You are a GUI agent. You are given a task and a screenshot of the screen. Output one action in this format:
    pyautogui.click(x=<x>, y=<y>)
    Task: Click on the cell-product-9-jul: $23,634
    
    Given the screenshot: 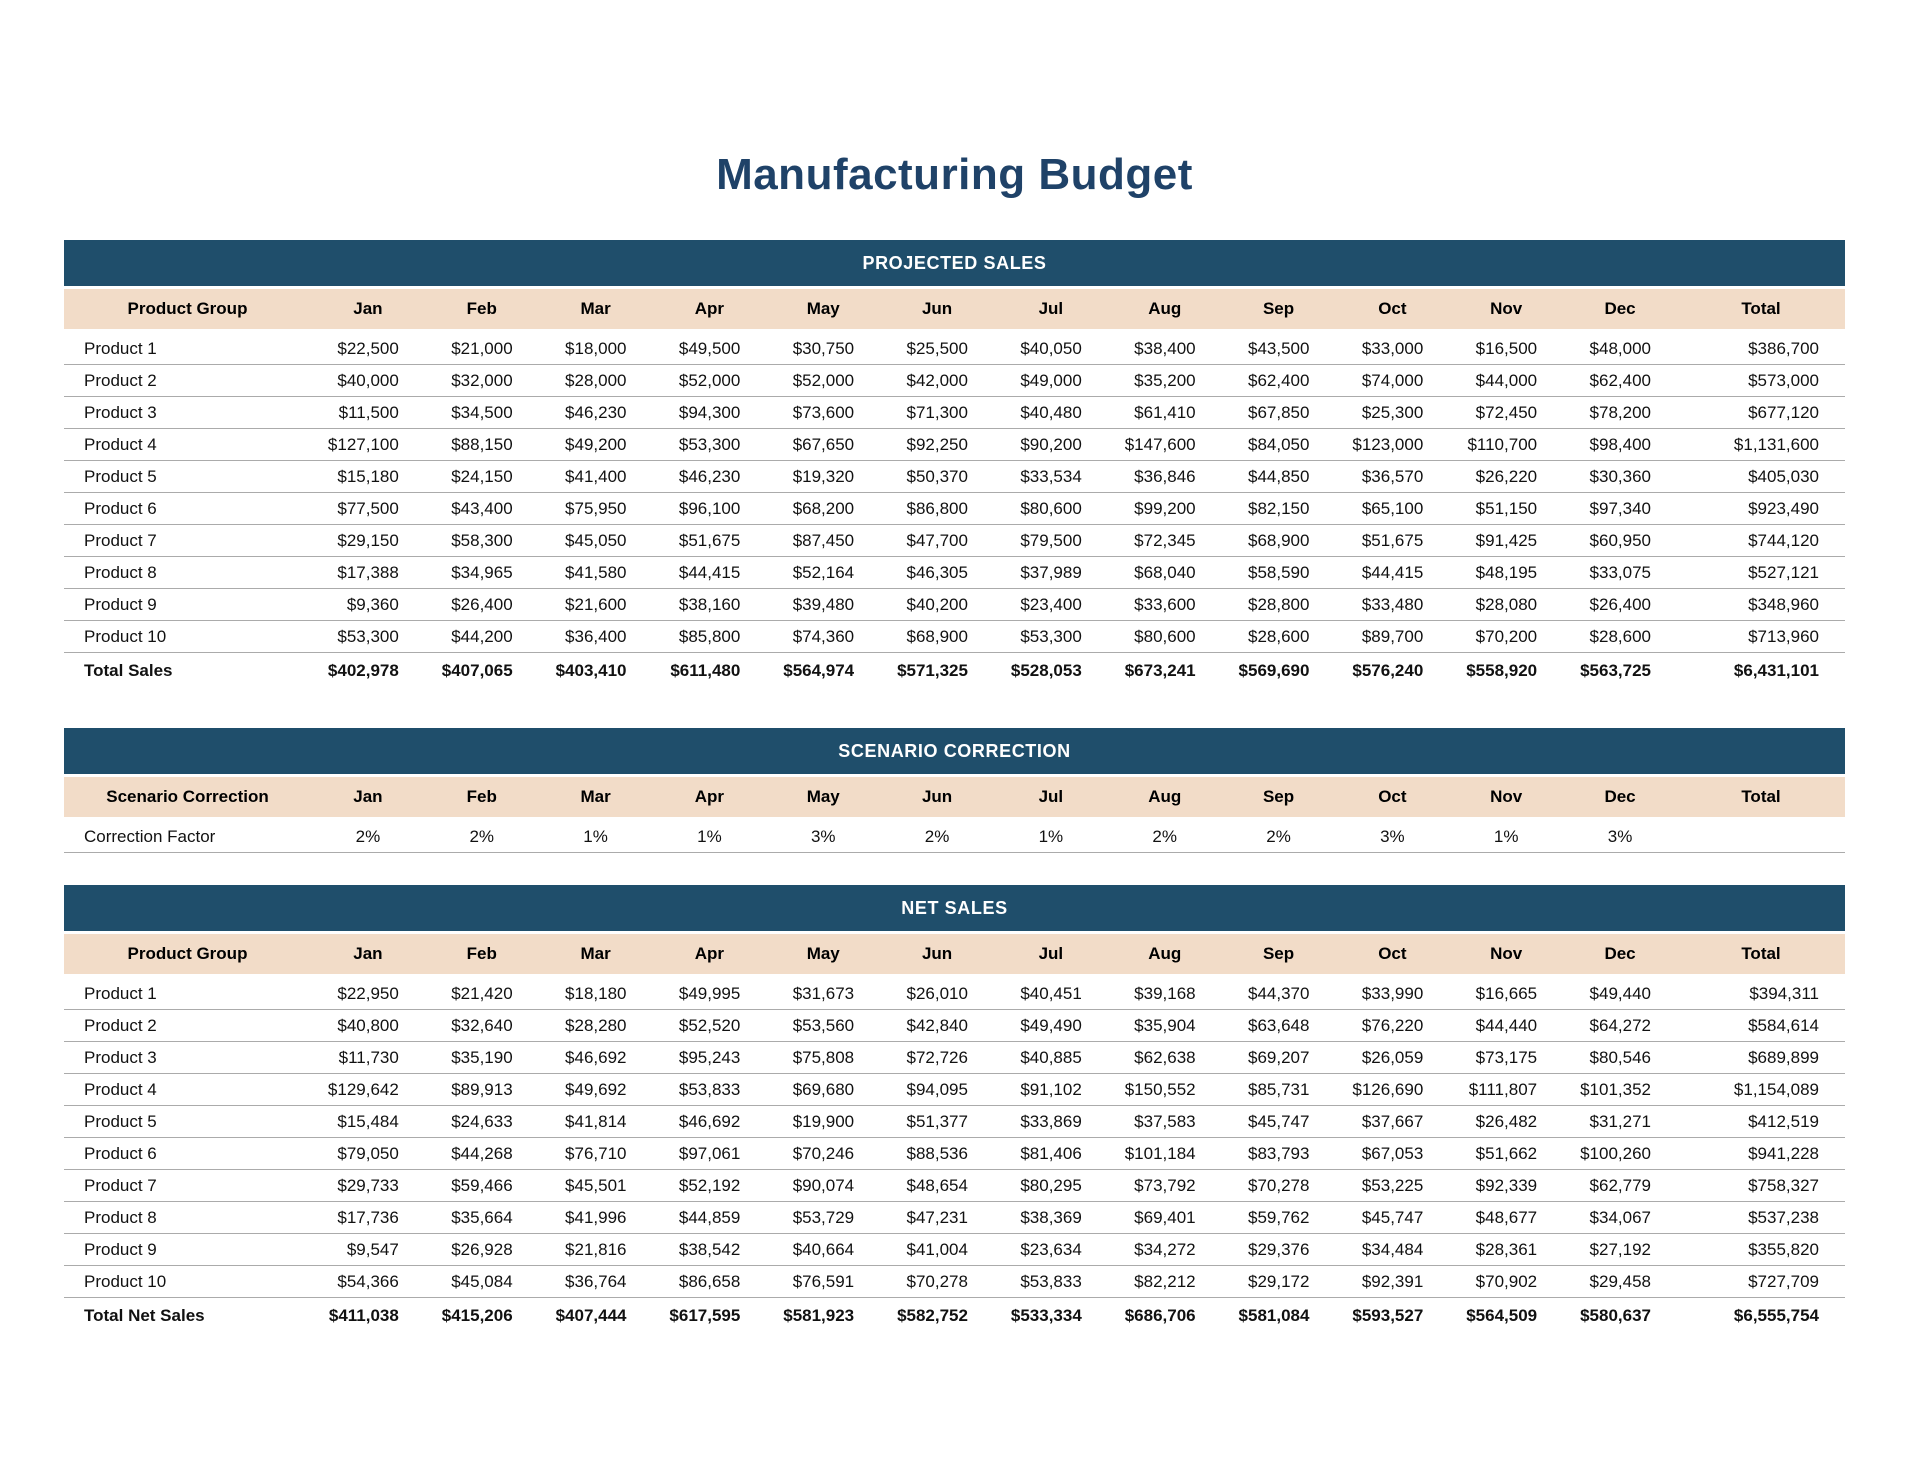 What is the action you would take?
    pyautogui.click(x=1050, y=1249)
    